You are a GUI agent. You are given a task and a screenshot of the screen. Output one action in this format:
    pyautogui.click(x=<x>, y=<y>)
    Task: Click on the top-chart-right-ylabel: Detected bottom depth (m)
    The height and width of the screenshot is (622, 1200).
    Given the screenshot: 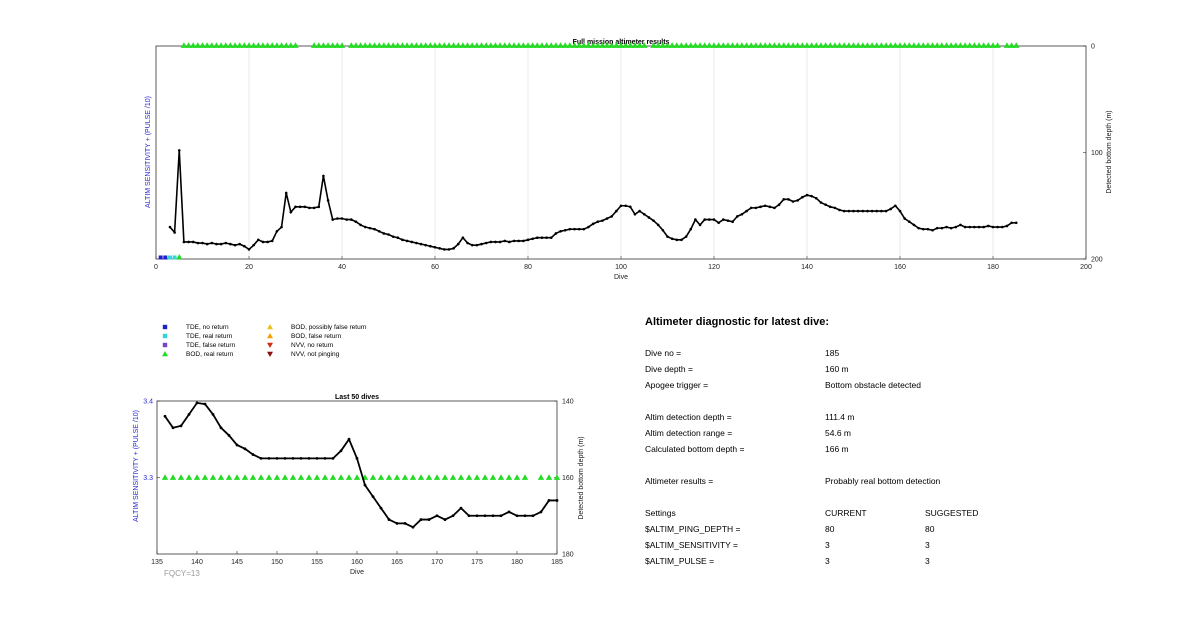 What is the action you would take?
    pyautogui.click(x=1109, y=151)
    